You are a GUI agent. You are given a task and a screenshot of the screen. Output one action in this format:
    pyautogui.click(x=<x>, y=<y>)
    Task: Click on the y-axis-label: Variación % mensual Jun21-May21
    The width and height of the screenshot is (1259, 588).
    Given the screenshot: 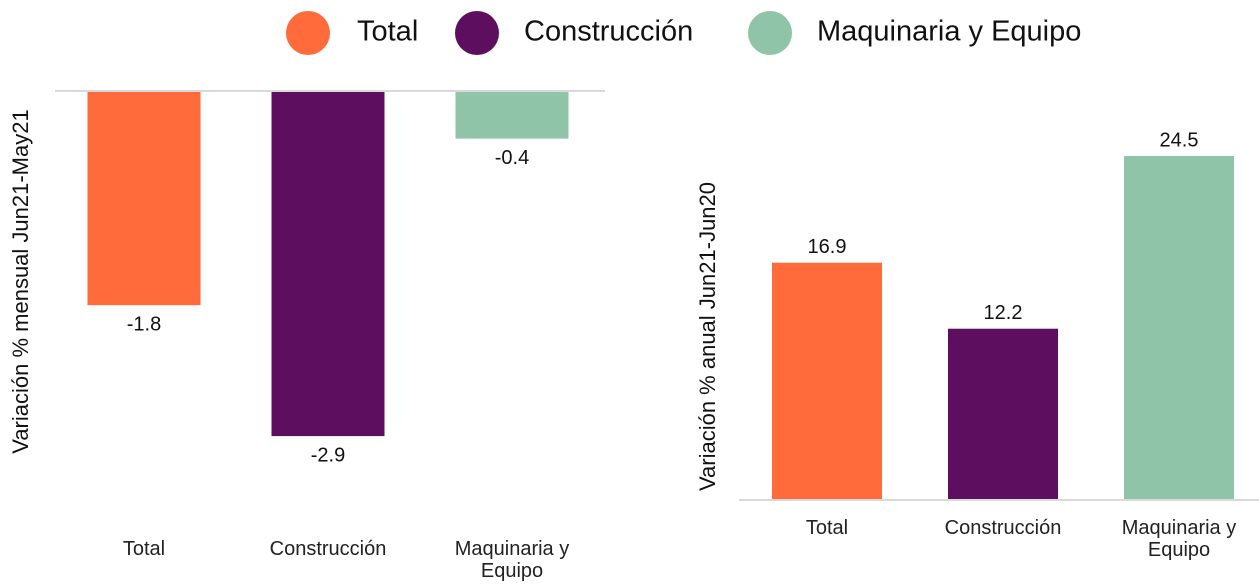 What is the action you would take?
    pyautogui.click(x=20, y=281)
    